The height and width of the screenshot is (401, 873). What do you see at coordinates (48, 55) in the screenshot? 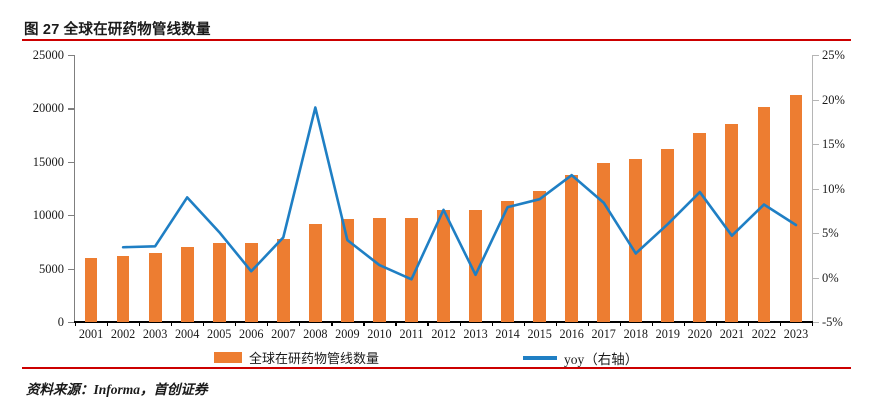
I see `y-axis-left-tick-label: 25000` at bounding box center [48, 55].